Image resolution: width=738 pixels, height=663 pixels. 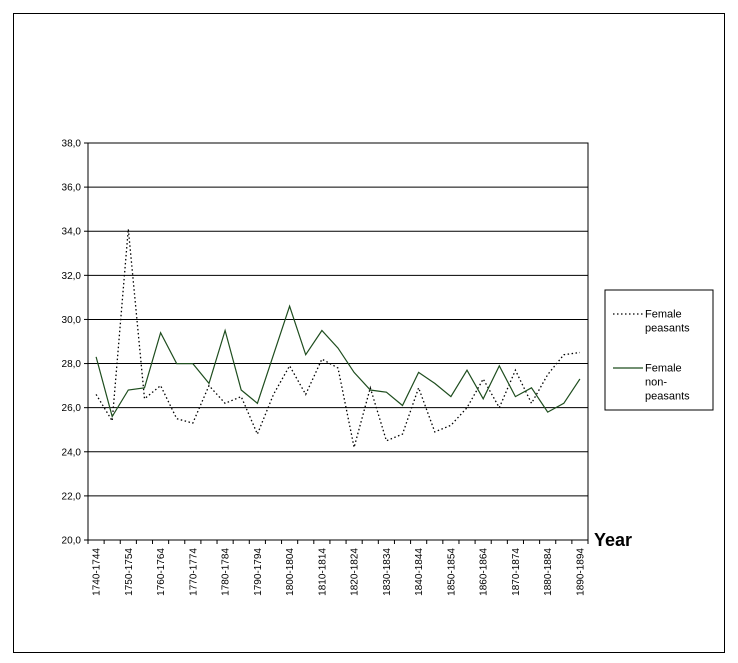 What do you see at coordinates (290, 572) in the screenshot?
I see `x-tick-label: 1800-1804` at bounding box center [290, 572].